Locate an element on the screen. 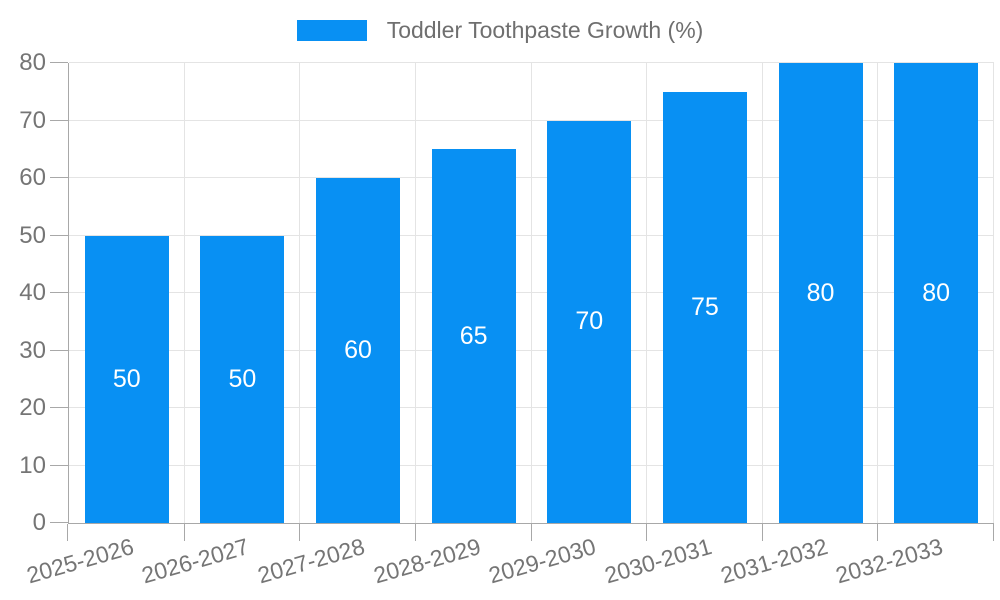  bar-2026-2027: 50 is located at coordinates (242, 379).